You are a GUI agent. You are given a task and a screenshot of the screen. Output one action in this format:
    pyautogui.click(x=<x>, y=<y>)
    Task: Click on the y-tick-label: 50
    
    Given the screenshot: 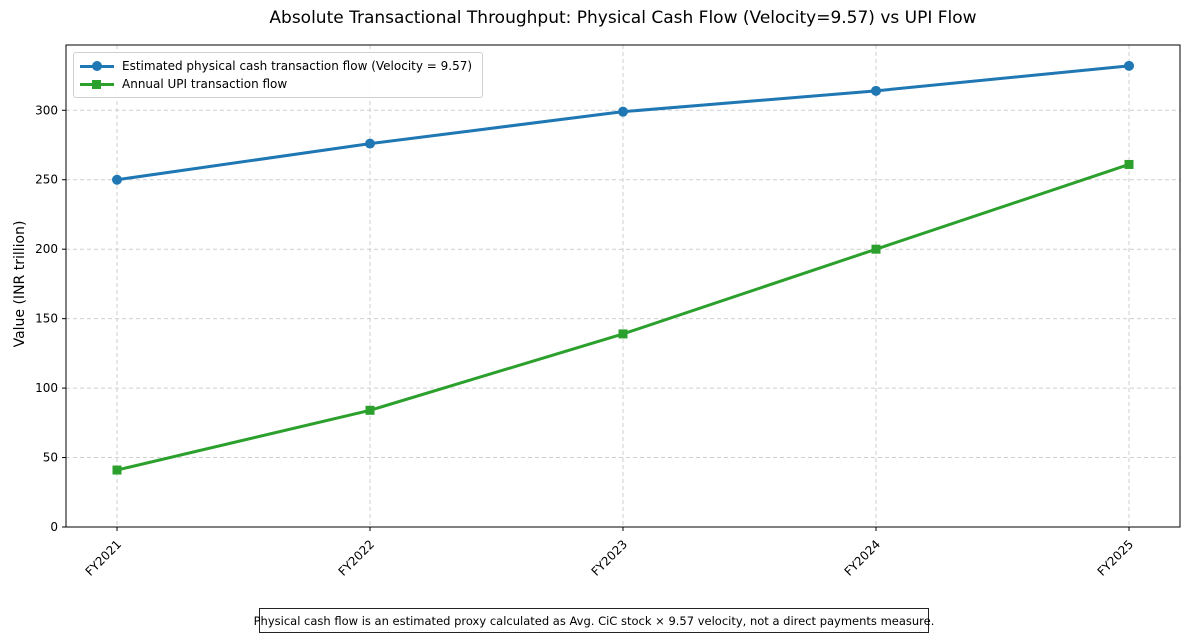 What is the action you would take?
    pyautogui.click(x=50, y=458)
    